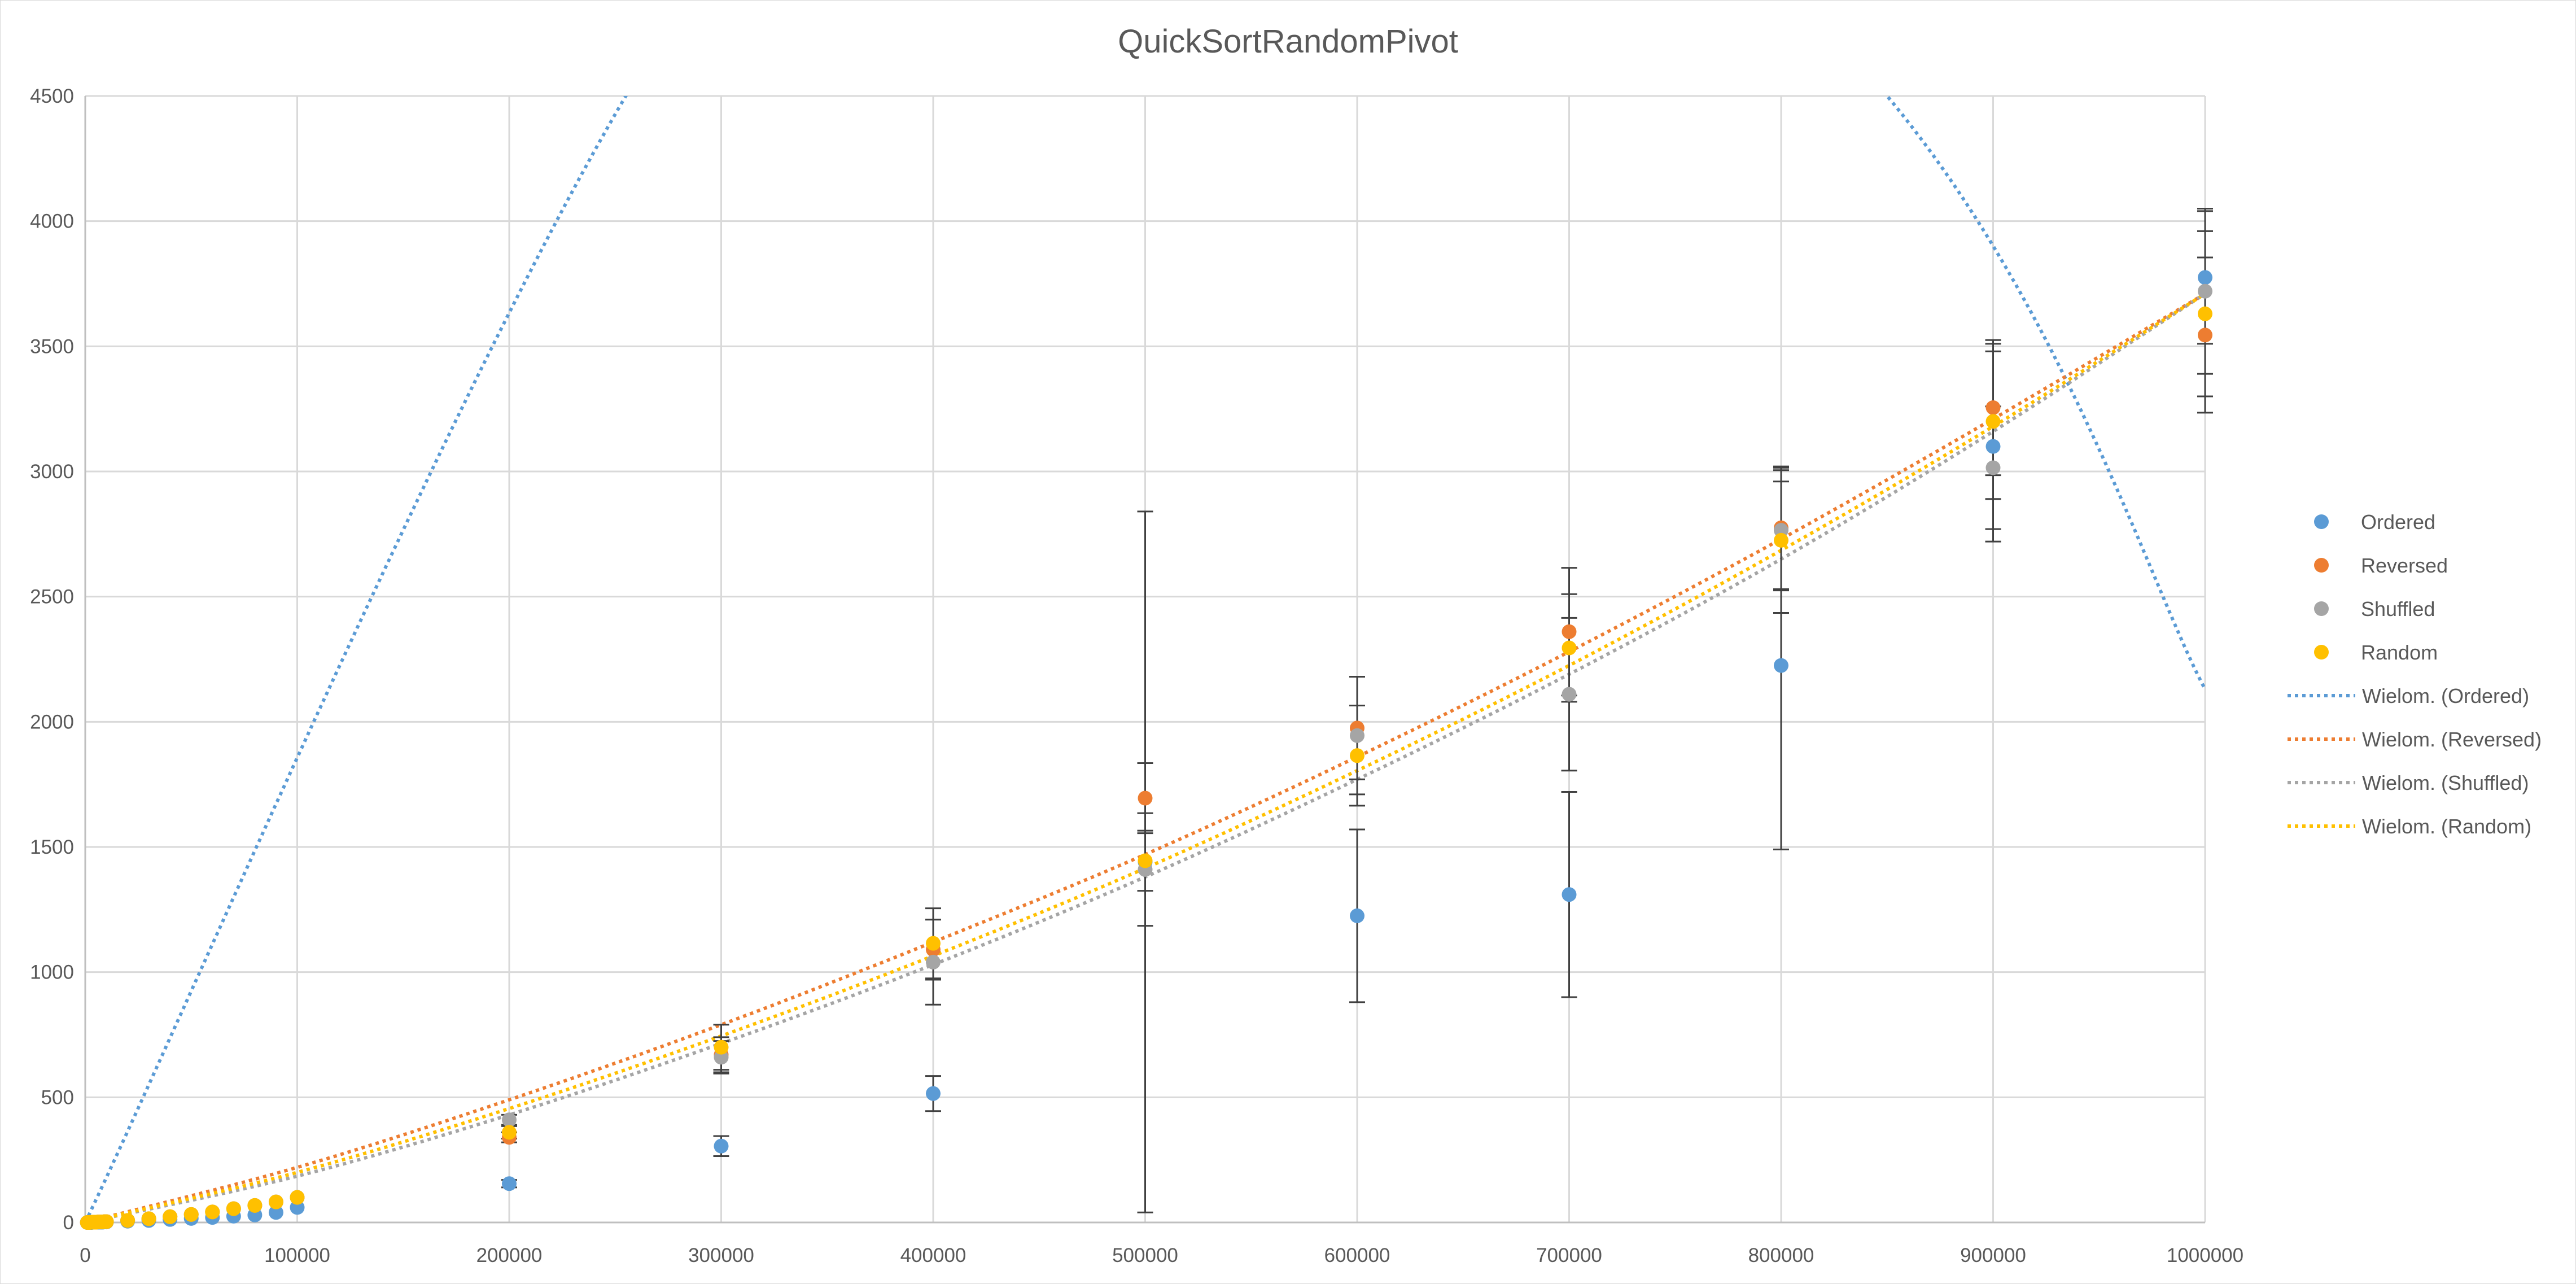 This screenshot has width=2576, height=1284. What do you see at coordinates (1145, 1255) in the screenshot?
I see `x-tick-label: 500000` at bounding box center [1145, 1255].